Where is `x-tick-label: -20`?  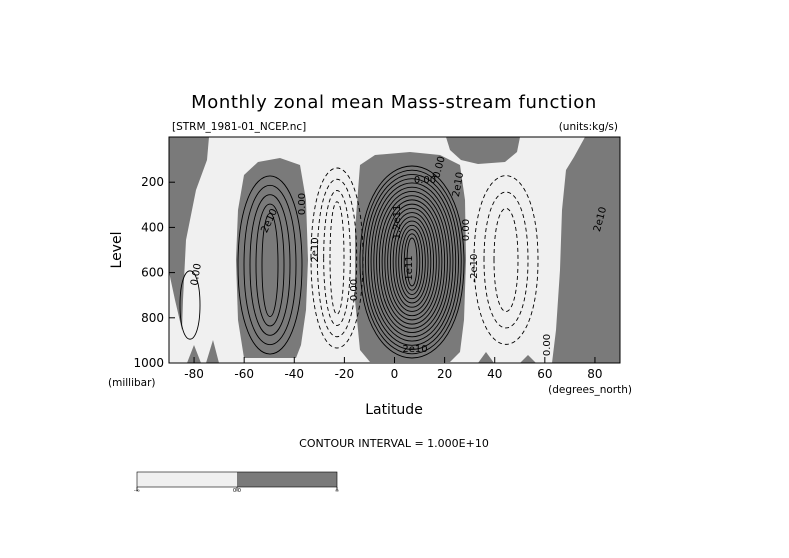
x-tick-label: -20 is located at coordinates (345, 374).